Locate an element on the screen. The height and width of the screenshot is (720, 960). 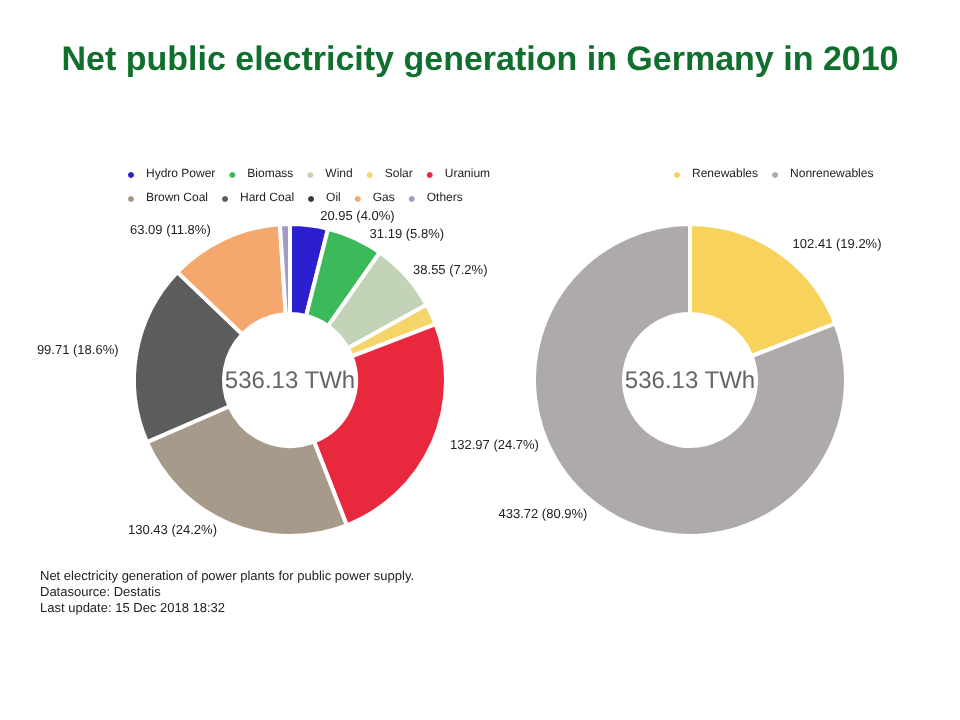
chart-title: Net public electricity generation in Germany in 2010 is located at coordinates (480, 60).